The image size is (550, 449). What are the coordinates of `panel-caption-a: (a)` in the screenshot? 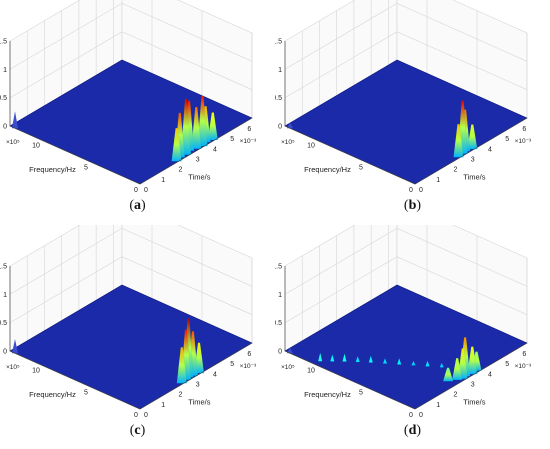 It's located at (137, 205).